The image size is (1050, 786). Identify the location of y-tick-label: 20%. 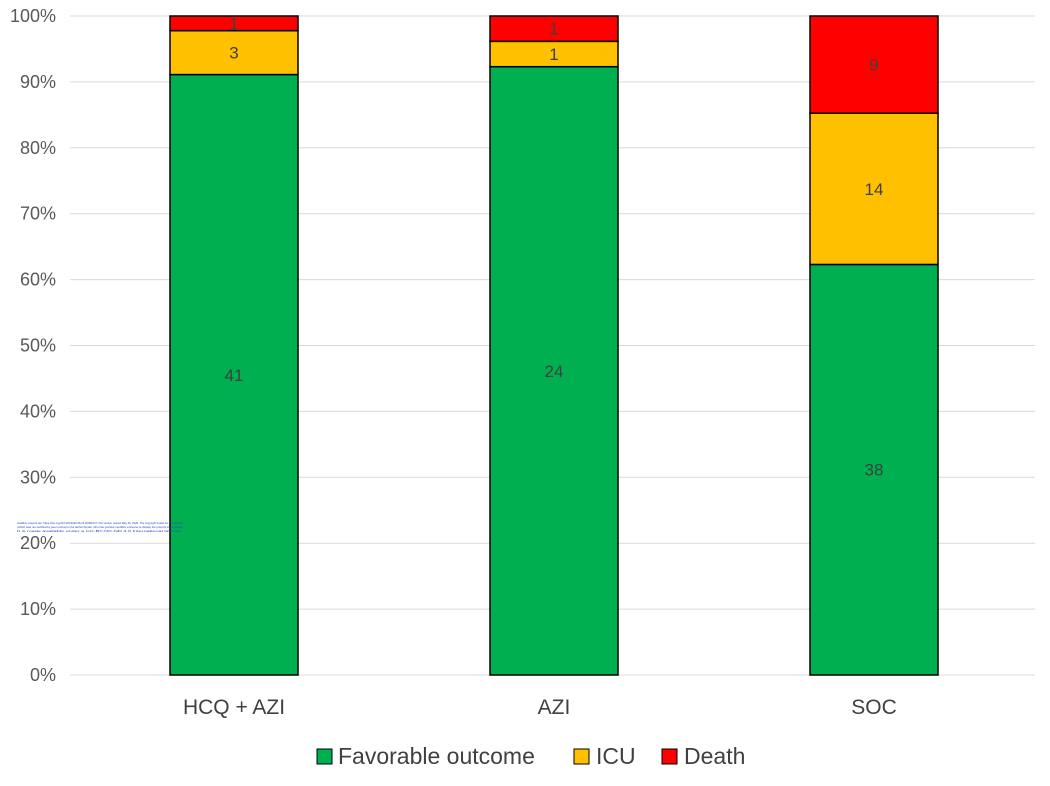
(38, 543).